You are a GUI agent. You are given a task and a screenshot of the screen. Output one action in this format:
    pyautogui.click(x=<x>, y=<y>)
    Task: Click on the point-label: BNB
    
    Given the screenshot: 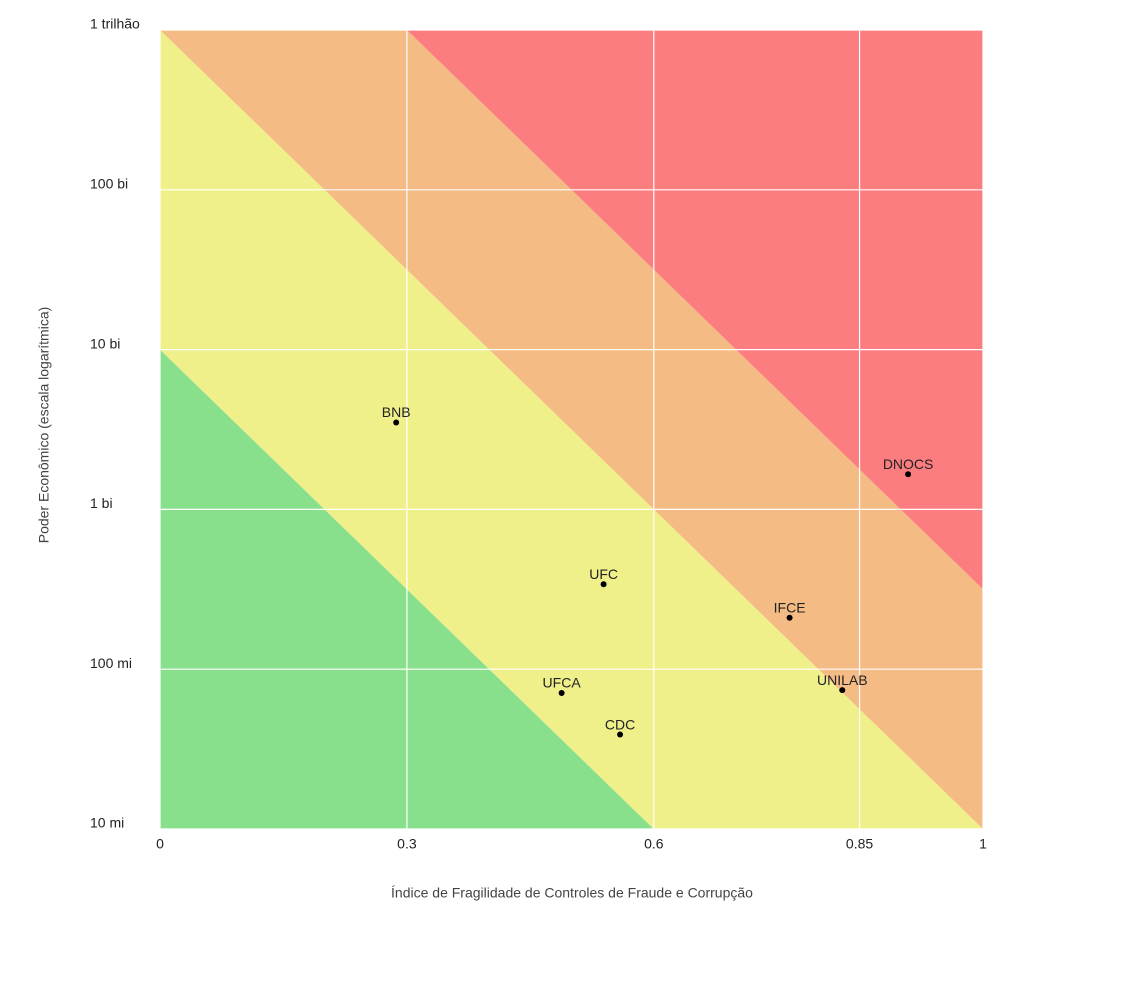 What is the action you would take?
    pyautogui.click(x=396, y=412)
    